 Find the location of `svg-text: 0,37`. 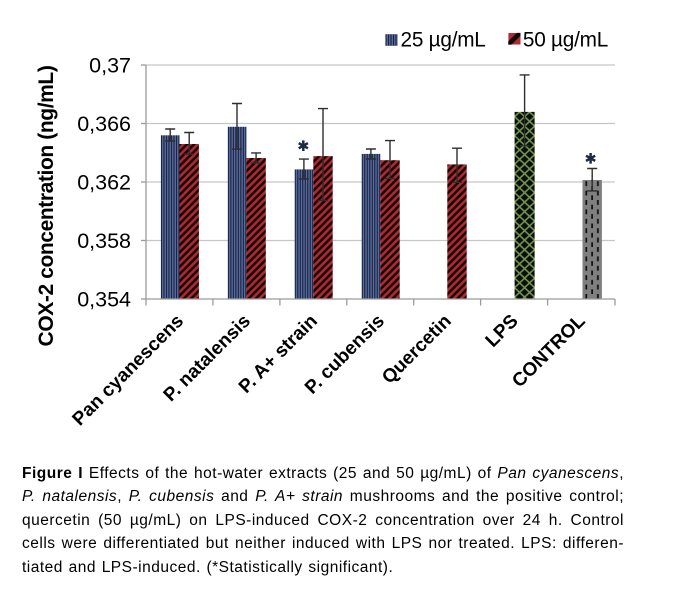

svg-text: 0,37 is located at coordinates (110, 66).